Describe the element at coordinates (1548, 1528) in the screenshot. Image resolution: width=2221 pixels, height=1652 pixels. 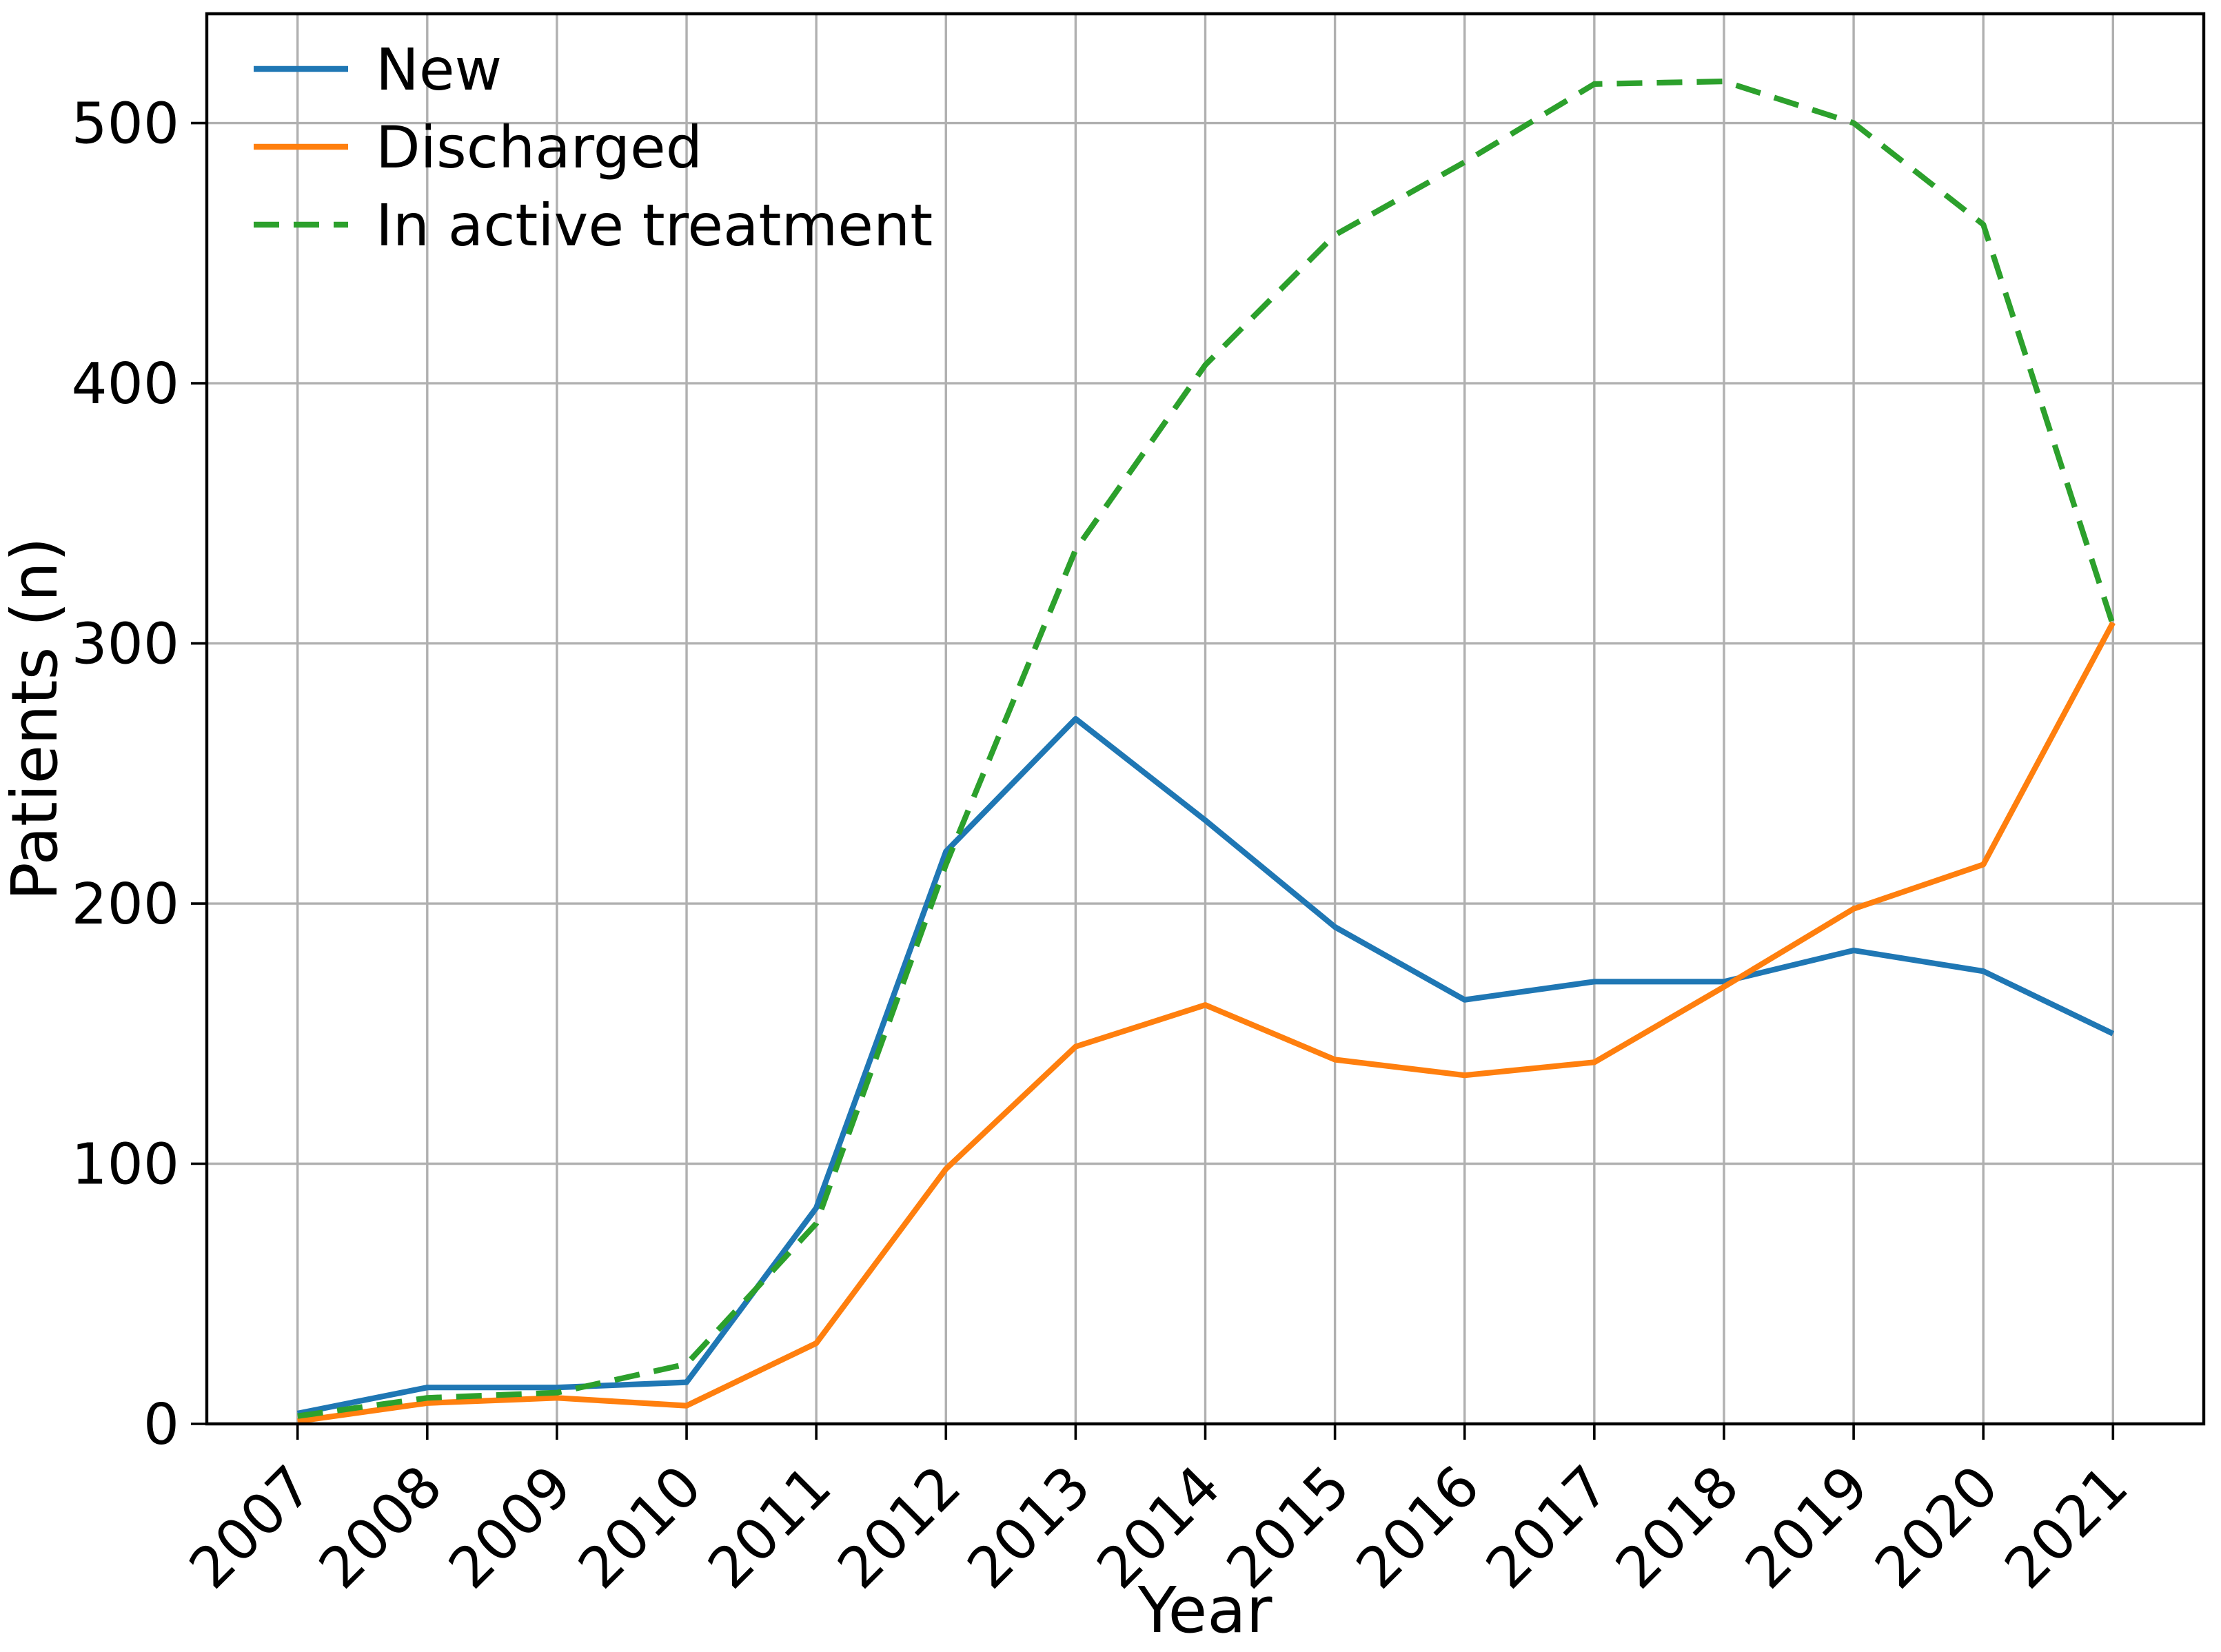
I see `x-tick-label: 2017` at that location.